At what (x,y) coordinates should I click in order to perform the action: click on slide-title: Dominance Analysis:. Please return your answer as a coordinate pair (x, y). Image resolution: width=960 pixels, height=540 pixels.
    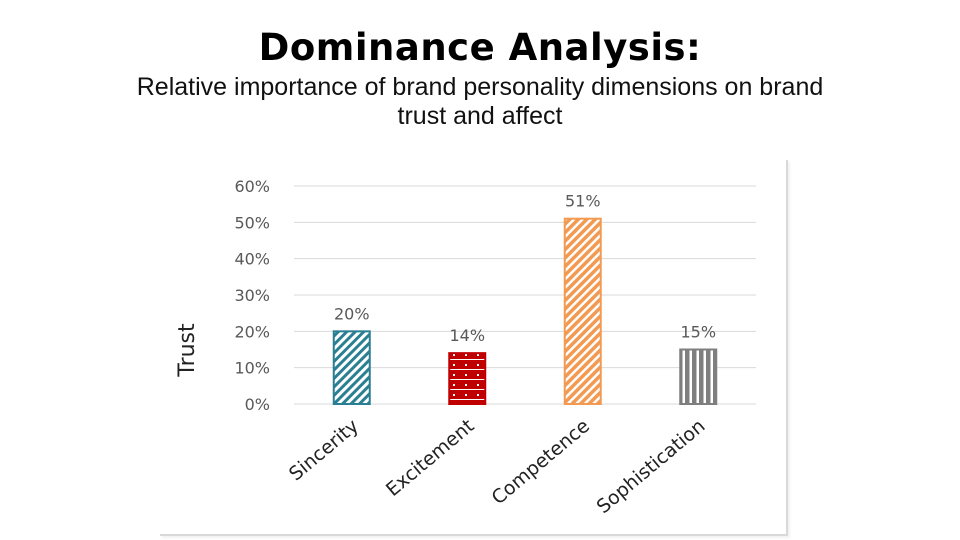
    Looking at the image, I should click on (480, 47).